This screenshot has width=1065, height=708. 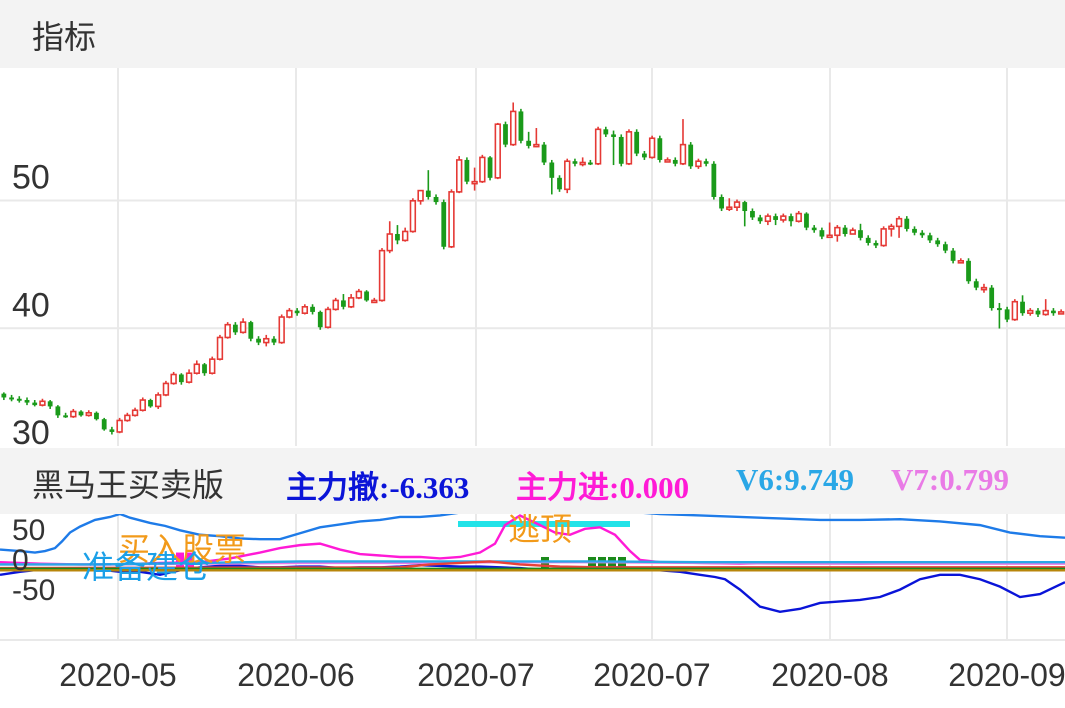 I want to click on x-tick-label: 2020-06, so click(x=295, y=675).